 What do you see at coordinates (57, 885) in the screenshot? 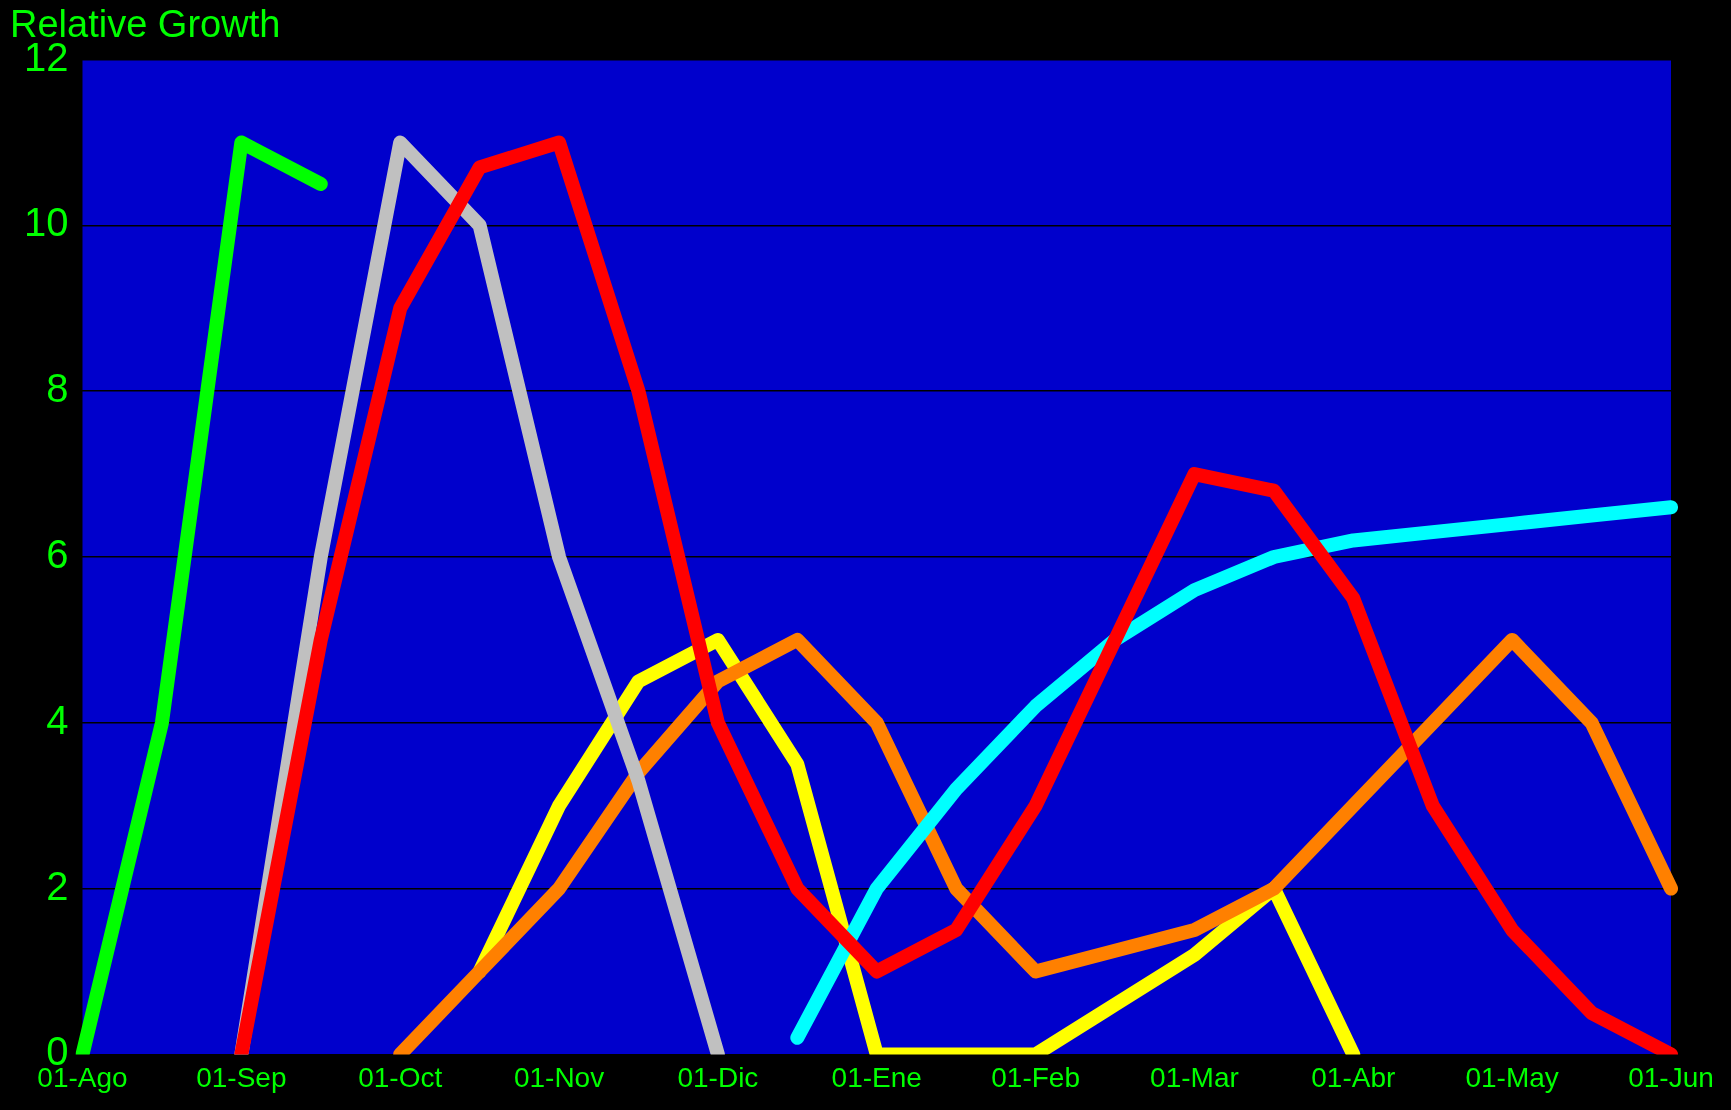
I see `y-tick-label: 2` at bounding box center [57, 885].